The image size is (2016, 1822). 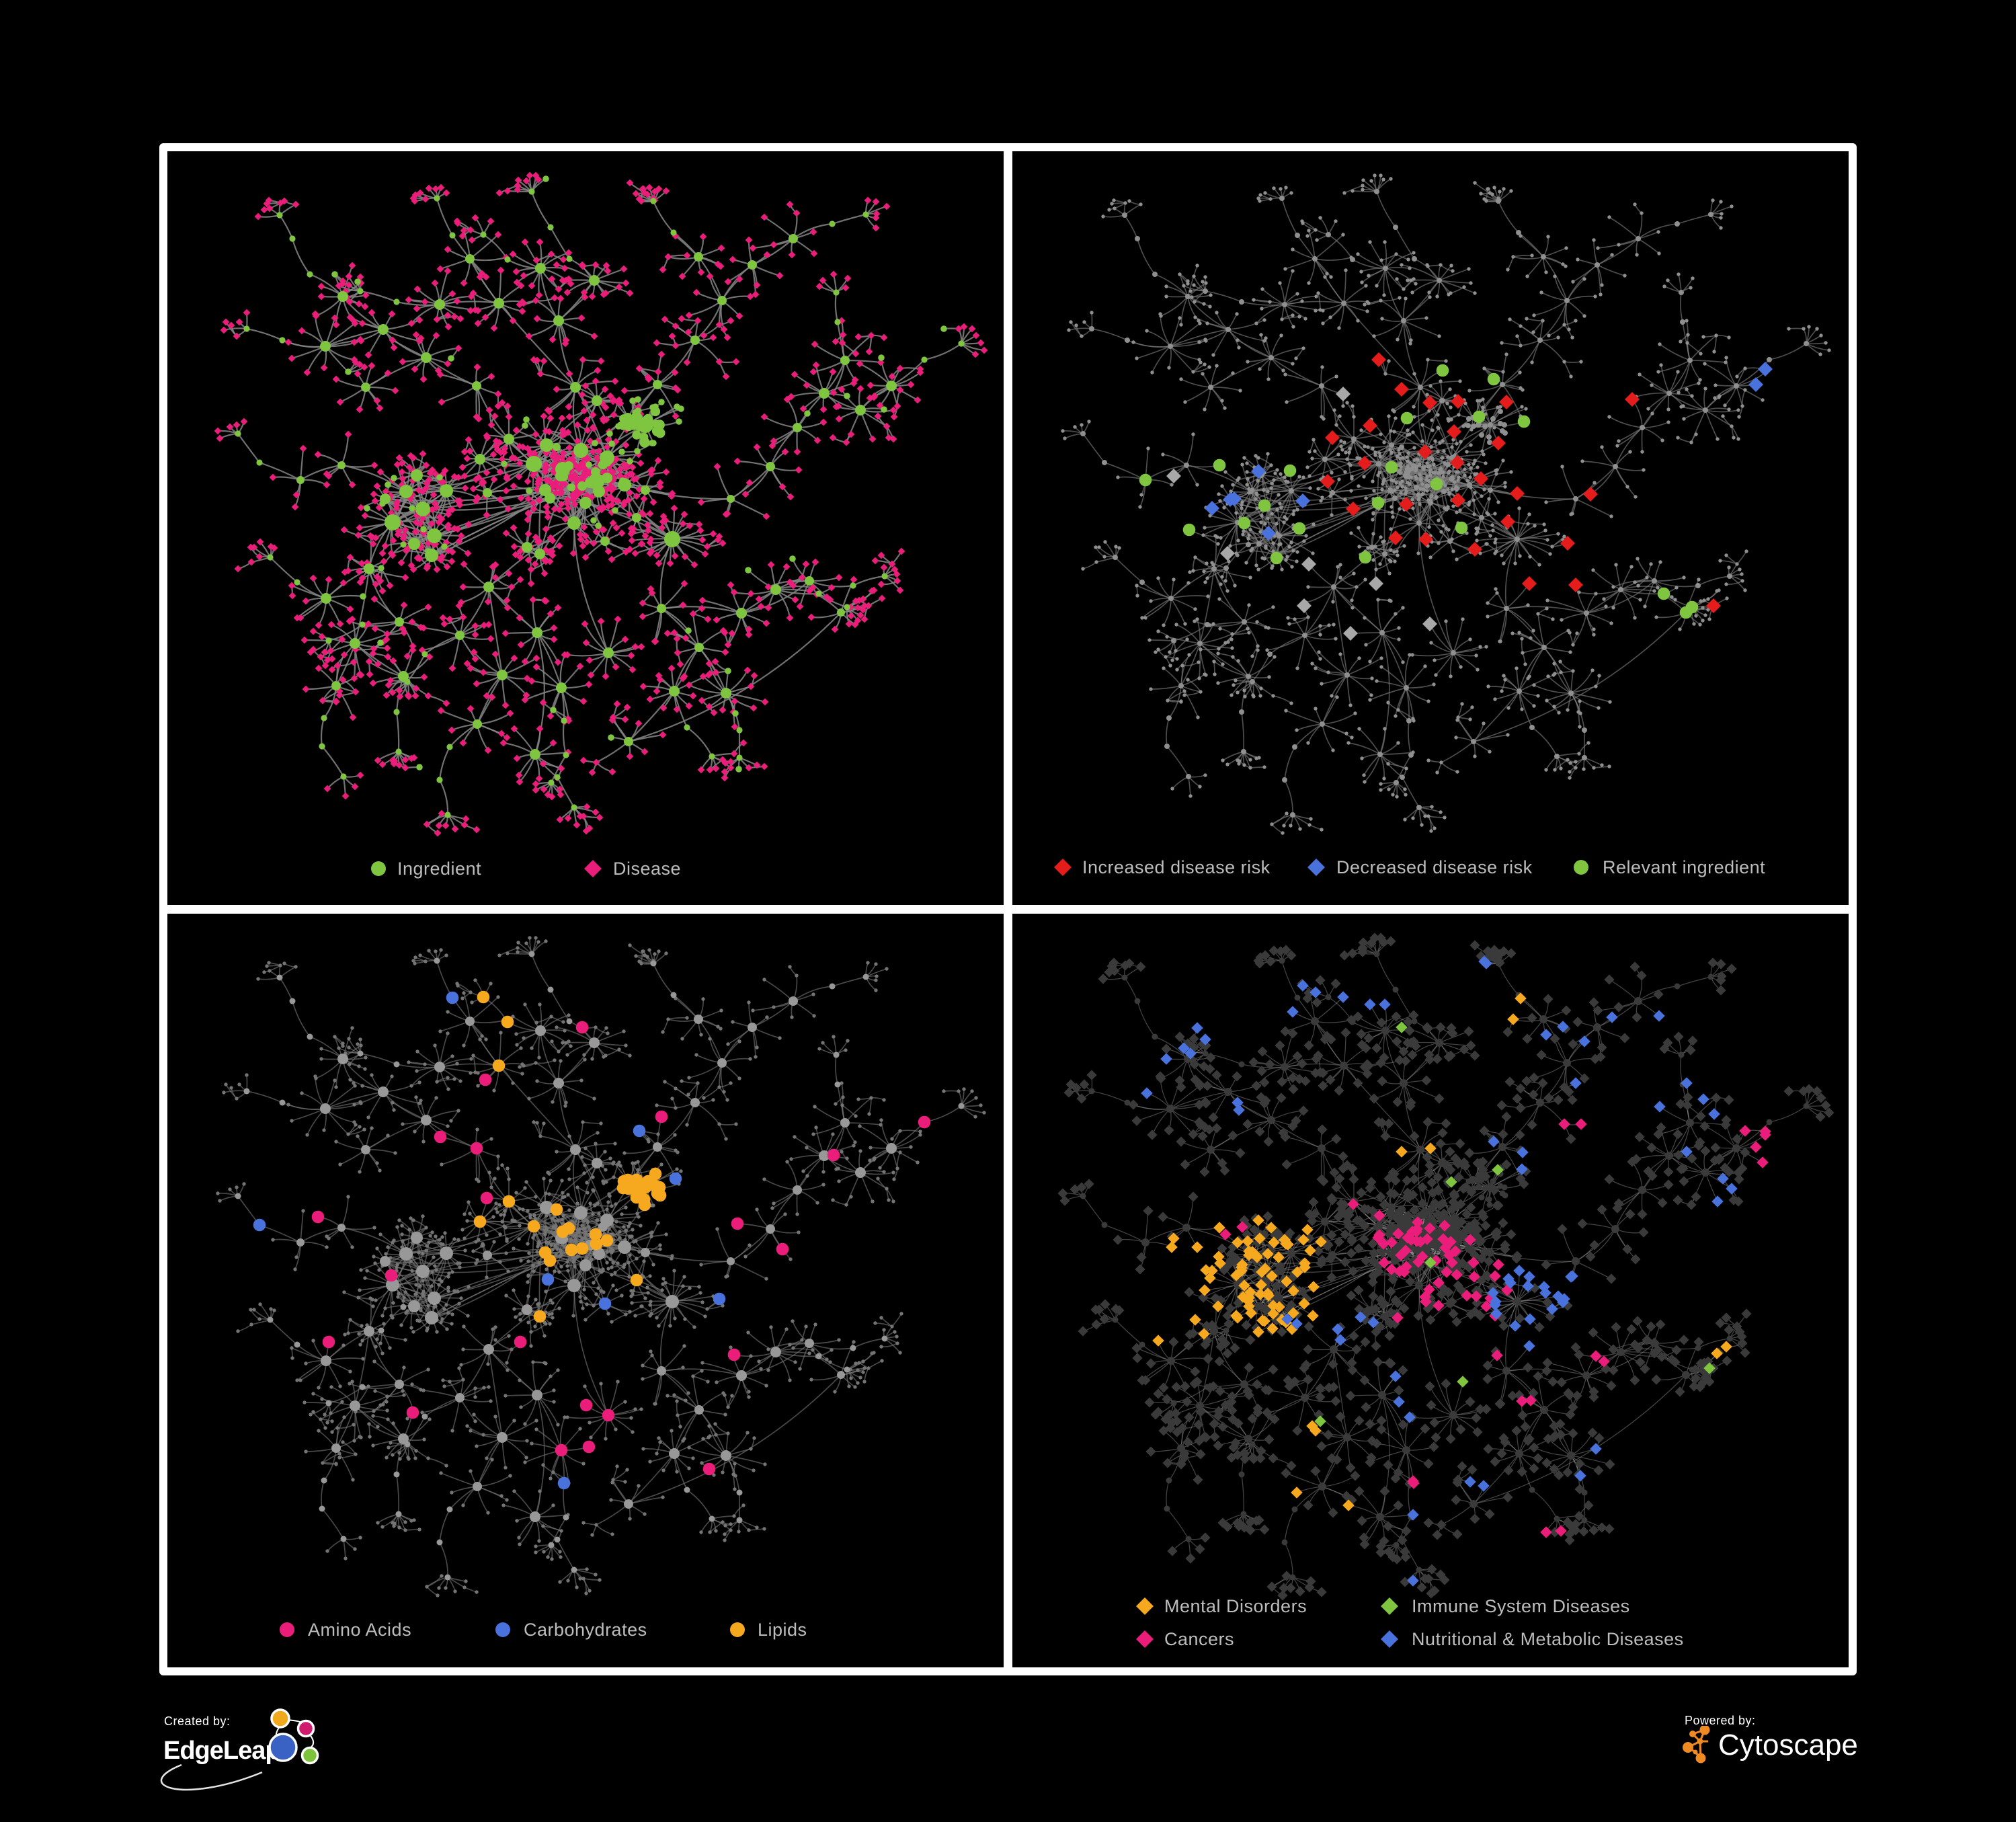 What do you see at coordinates (585, 1630) in the screenshot?
I see `svg-text: Carbohydrates` at bounding box center [585, 1630].